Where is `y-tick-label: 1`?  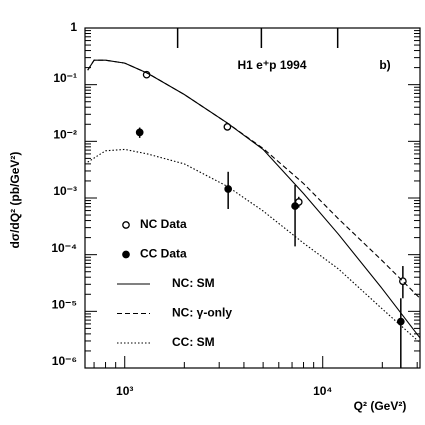
y-tick-label: 1 is located at coordinates (73, 27).